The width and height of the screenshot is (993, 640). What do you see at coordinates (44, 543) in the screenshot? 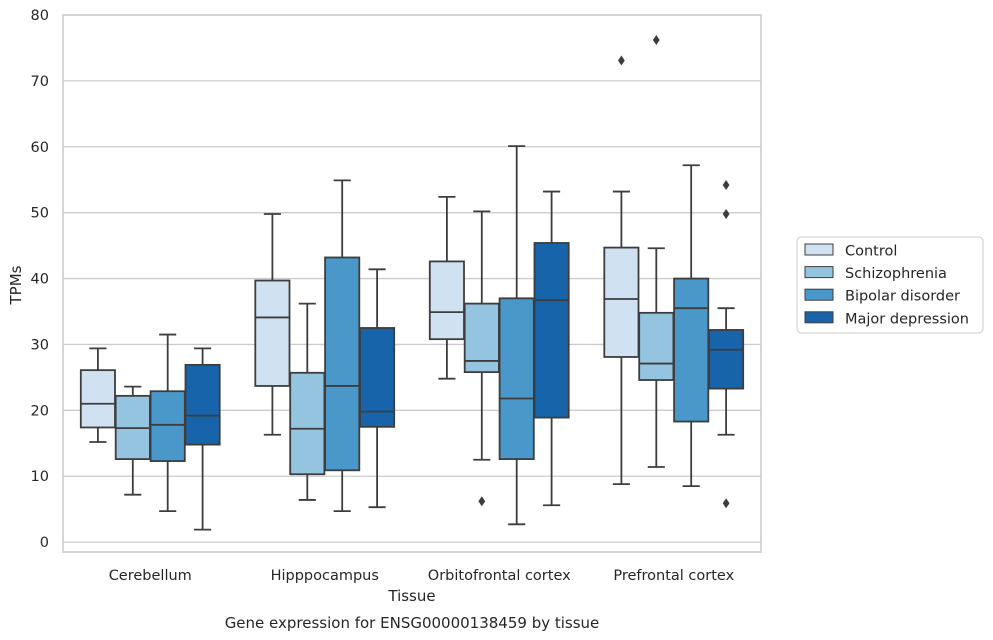
I see `y-tick-label: 0` at bounding box center [44, 543].